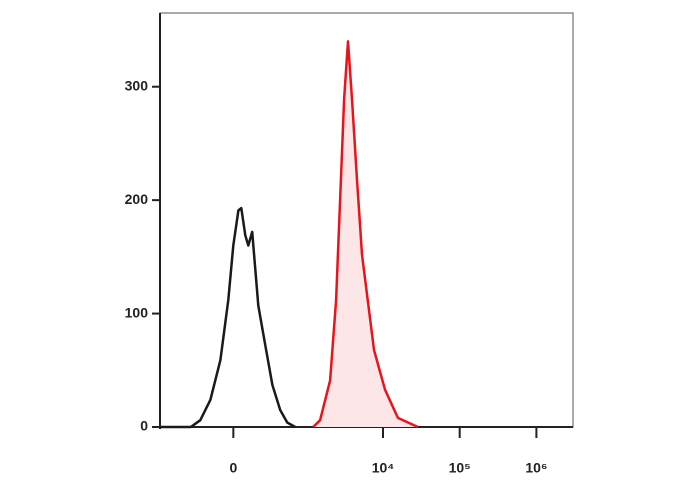 This screenshot has height=490, width=688. I want to click on y-tick-label: 300, so click(137, 85).